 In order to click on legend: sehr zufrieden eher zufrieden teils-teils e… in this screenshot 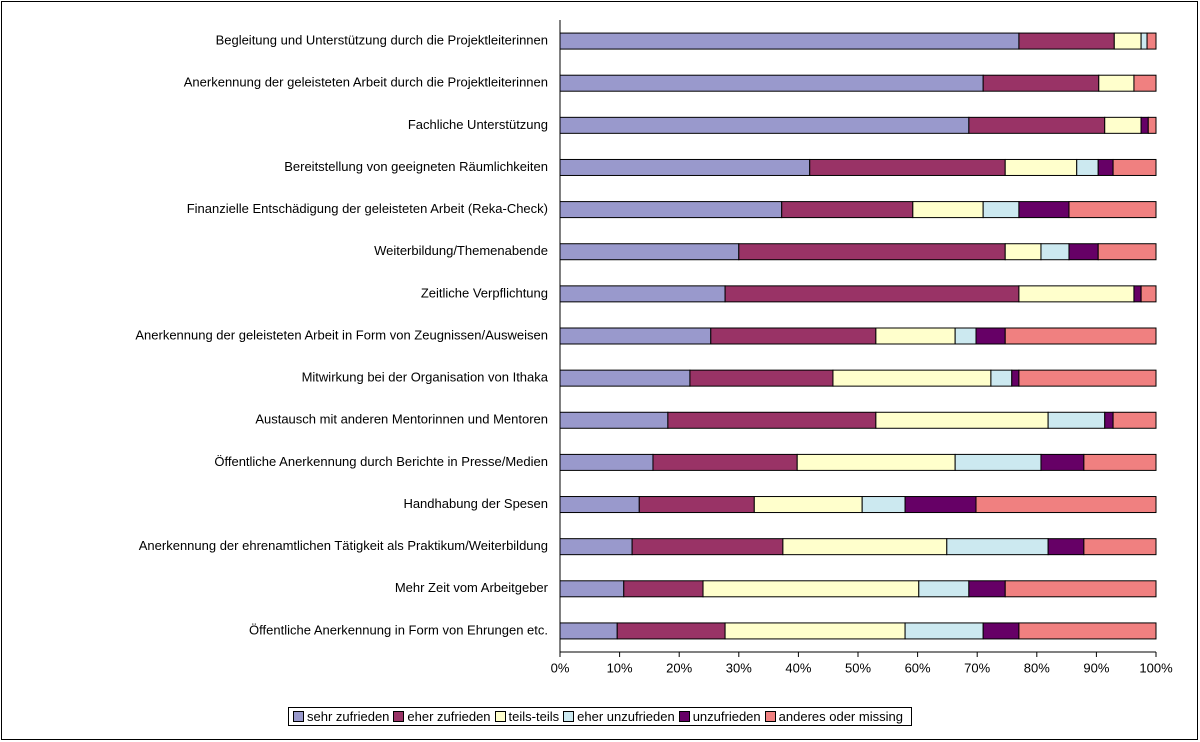, I will do `click(600, 716)`.